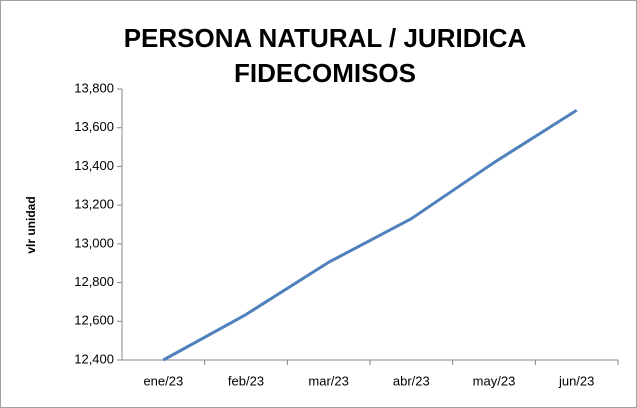 The width and height of the screenshot is (637, 408). I want to click on x-tick-label: jun/23, so click(576, 380).